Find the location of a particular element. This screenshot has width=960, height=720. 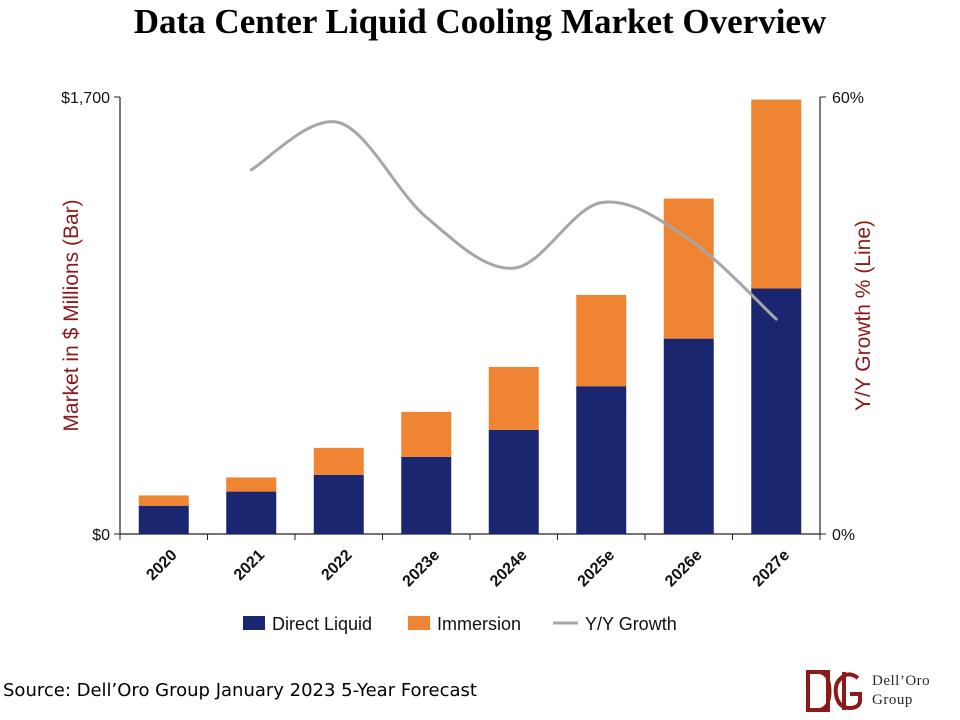

y-tick-label-left: $0 is located at coordinates (101, 535).